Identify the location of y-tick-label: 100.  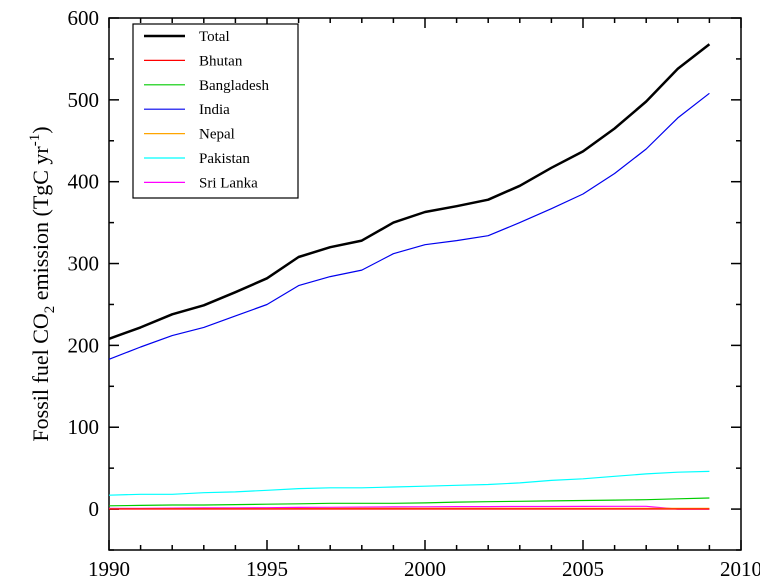
(84, 427).